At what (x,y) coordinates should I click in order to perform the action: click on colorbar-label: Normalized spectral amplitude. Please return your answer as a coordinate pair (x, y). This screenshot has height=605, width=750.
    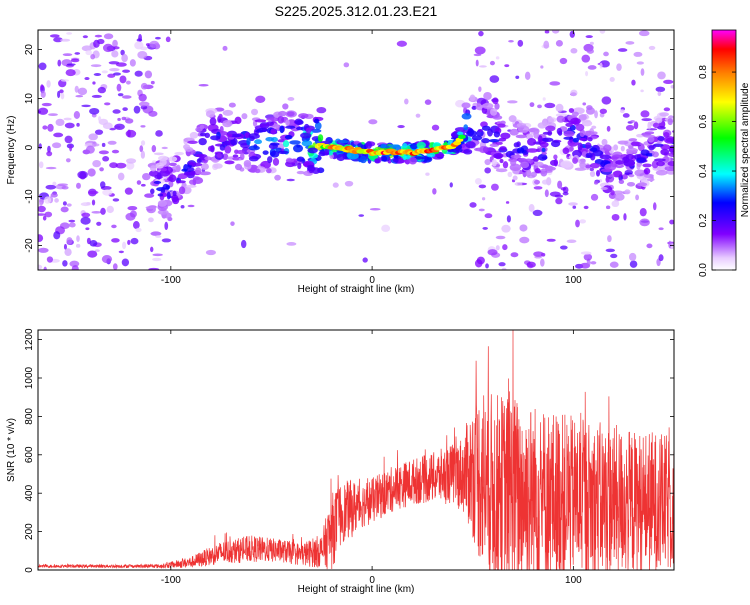
    Looking at the image, I should click on (745, 149).